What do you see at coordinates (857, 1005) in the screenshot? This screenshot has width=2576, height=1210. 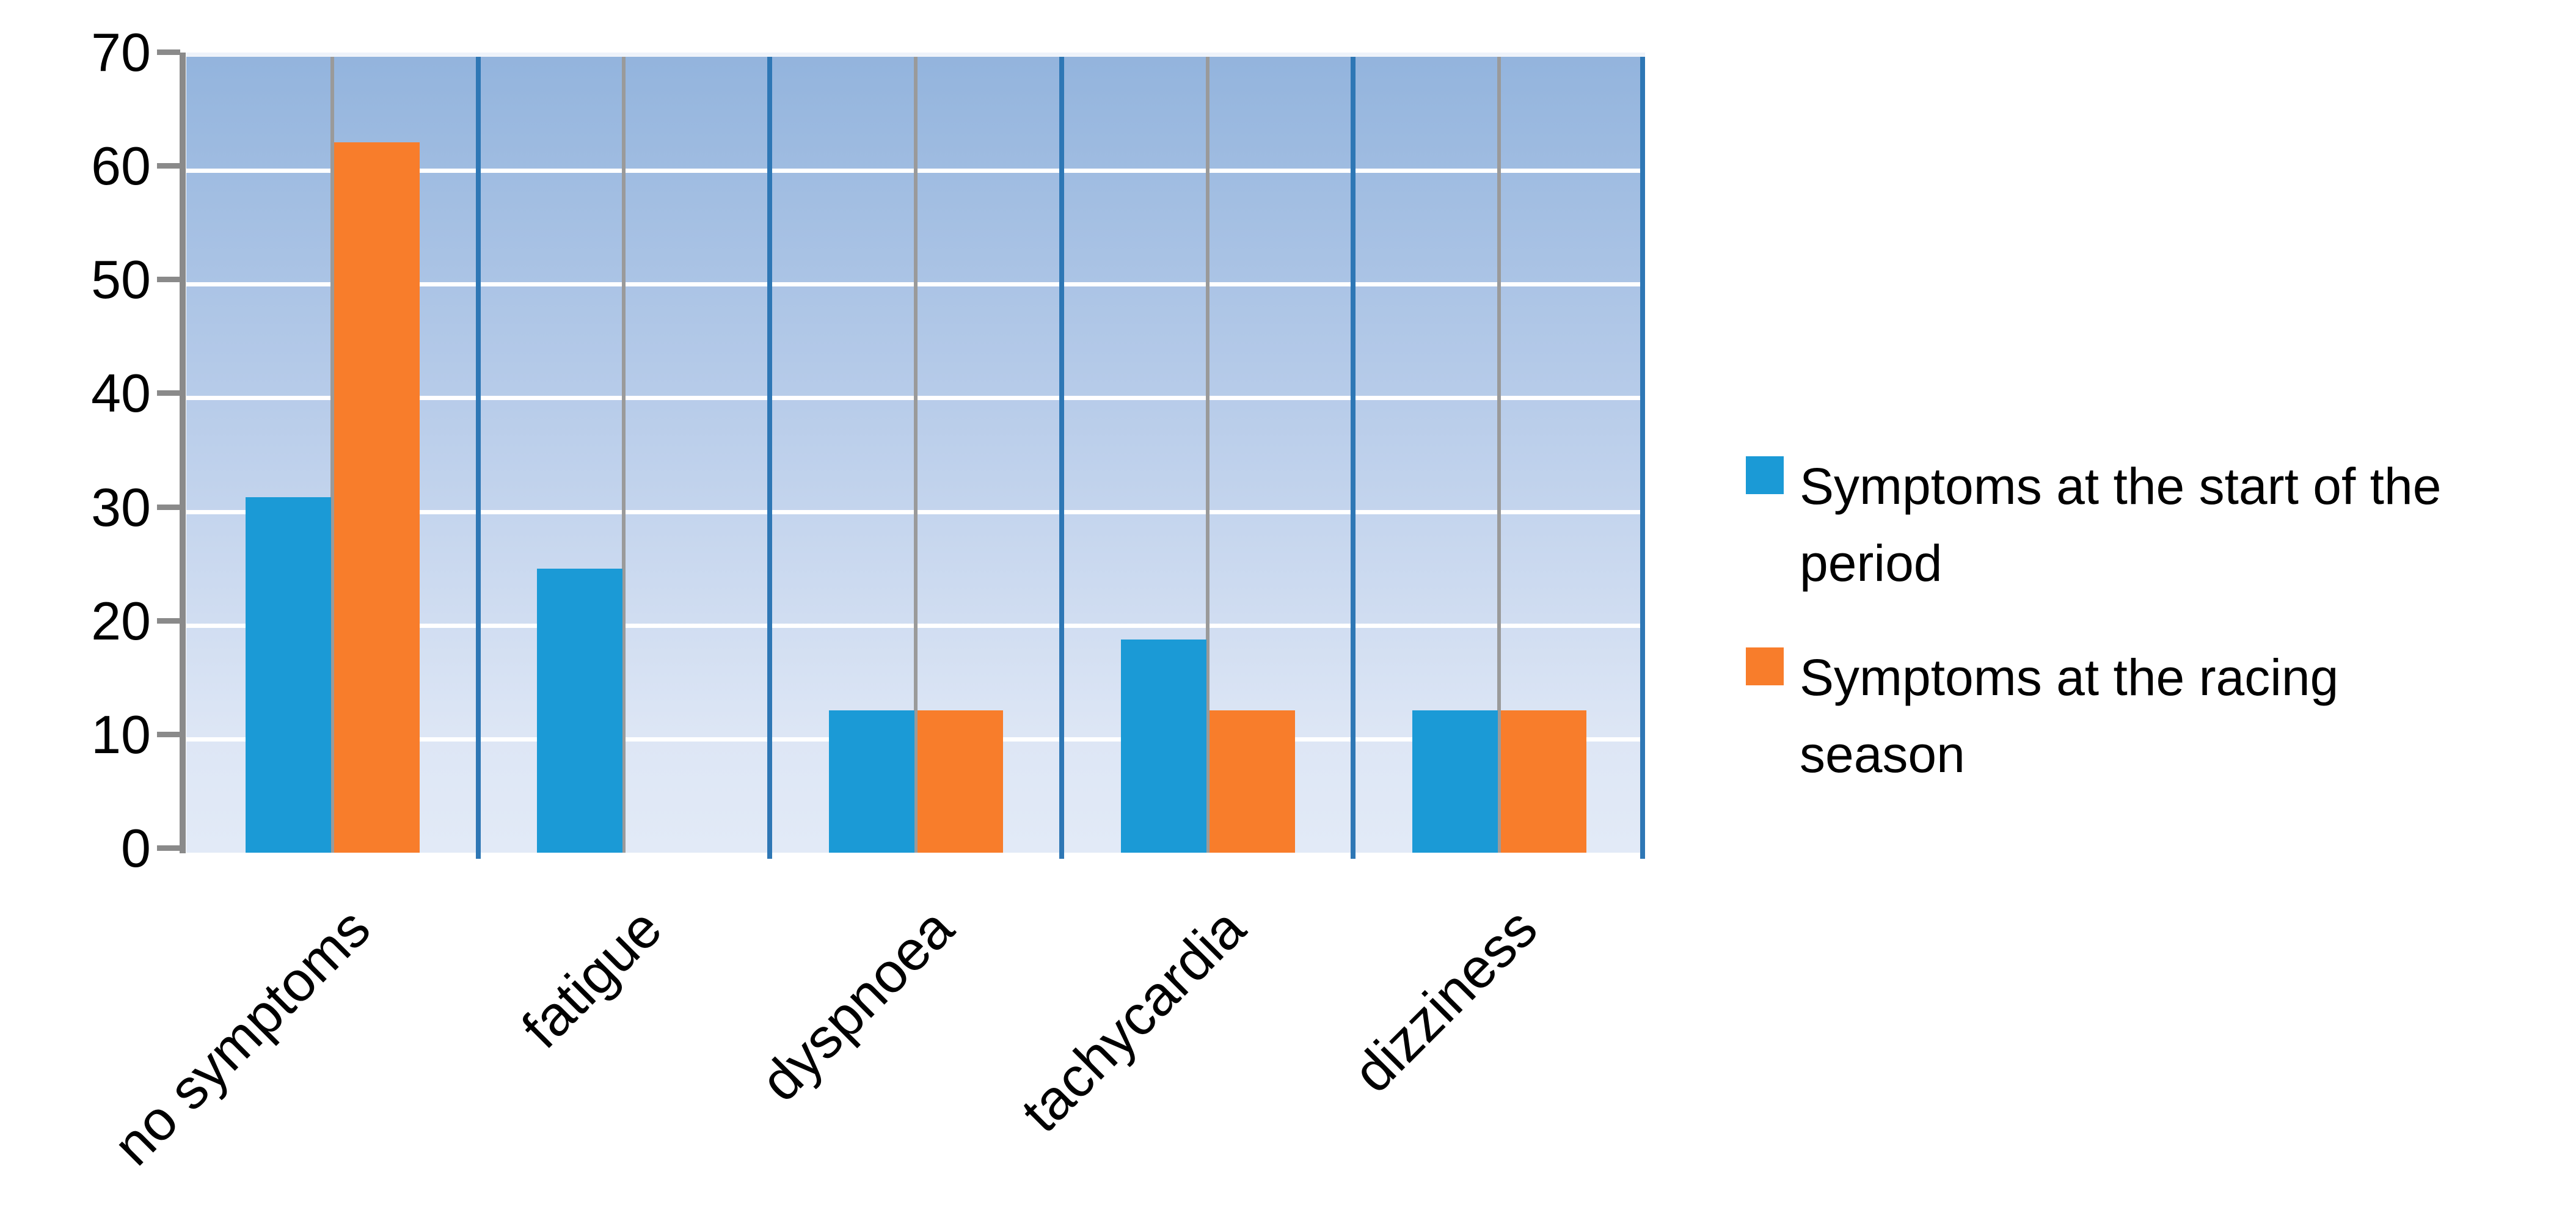 I see `category-label: dyspnoea` at bounding box center [857, 1005].